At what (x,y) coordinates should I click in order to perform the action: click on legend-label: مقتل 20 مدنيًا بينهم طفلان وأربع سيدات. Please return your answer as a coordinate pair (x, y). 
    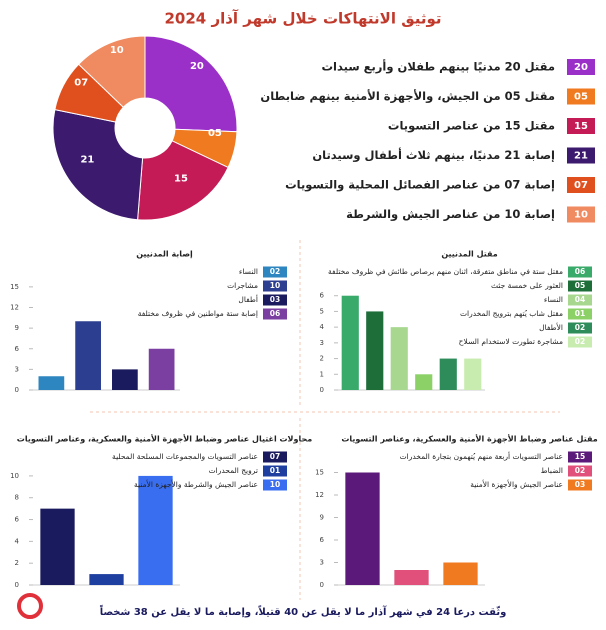
    Looking at the image, I should click on (438, 67).